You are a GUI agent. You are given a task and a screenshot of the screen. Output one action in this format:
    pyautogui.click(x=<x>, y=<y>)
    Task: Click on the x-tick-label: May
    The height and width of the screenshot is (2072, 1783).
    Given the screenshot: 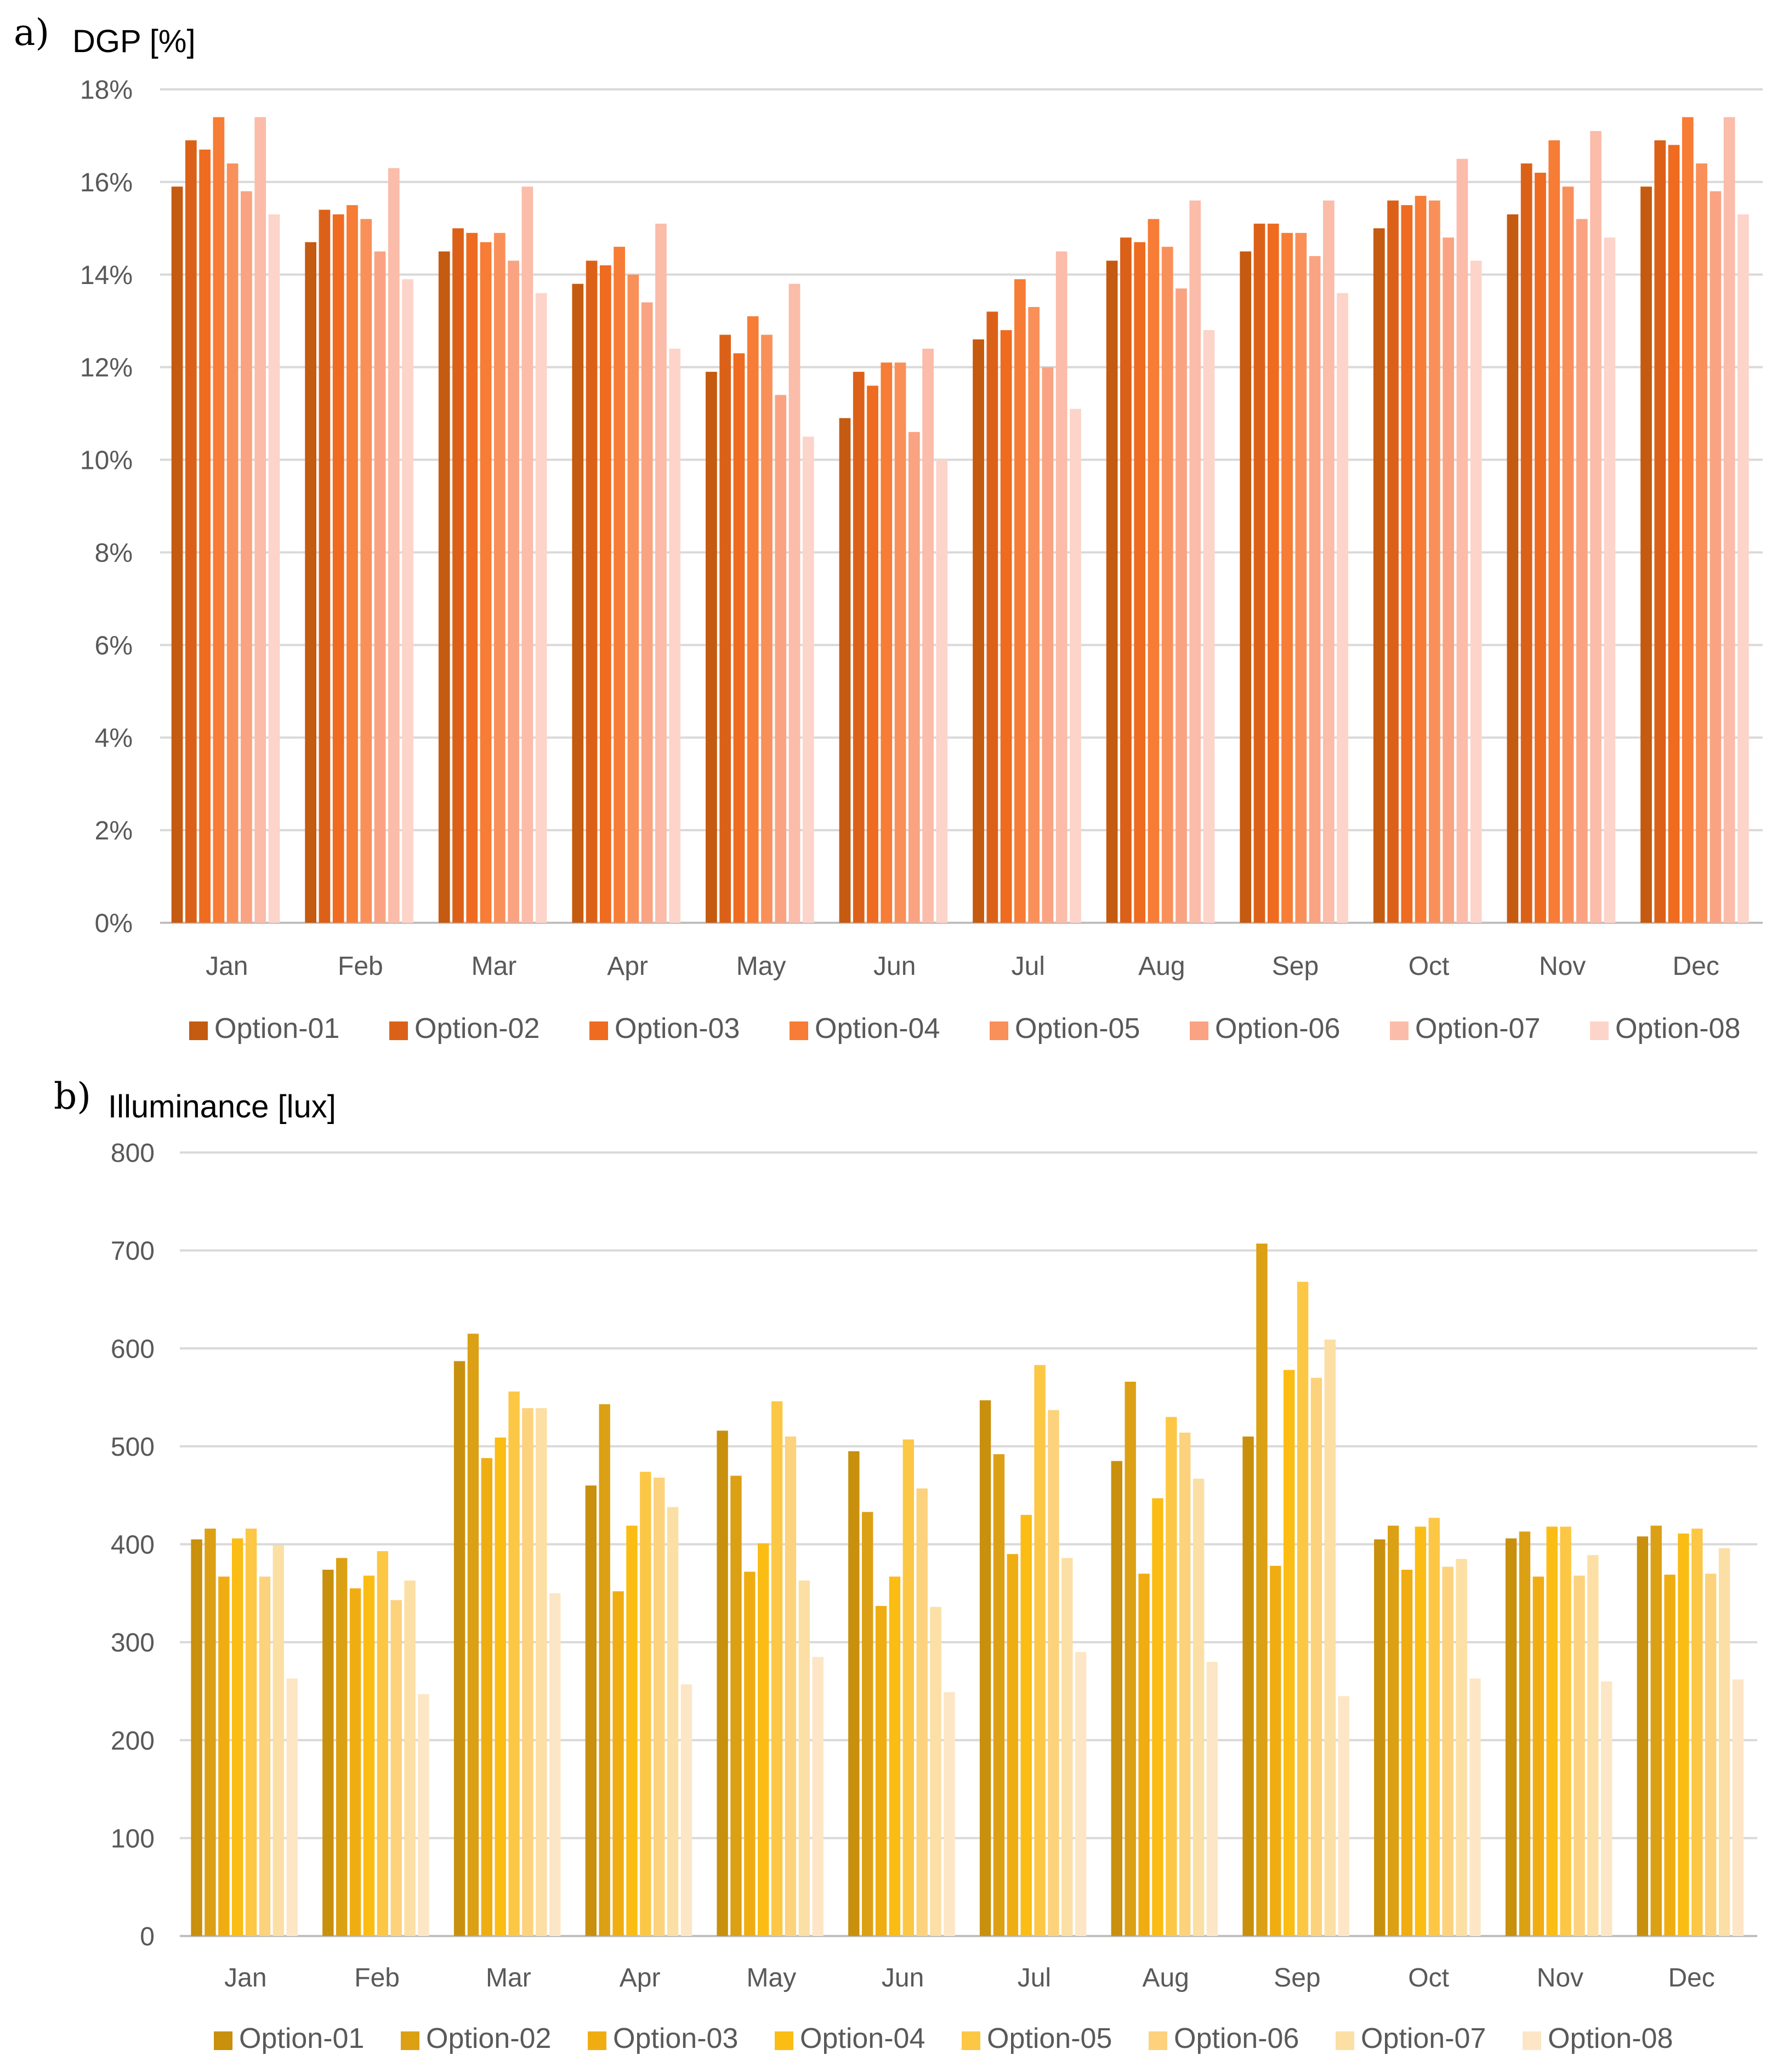 What is the action you would take?
    pyautogui.click(x=772, y=1977)
    